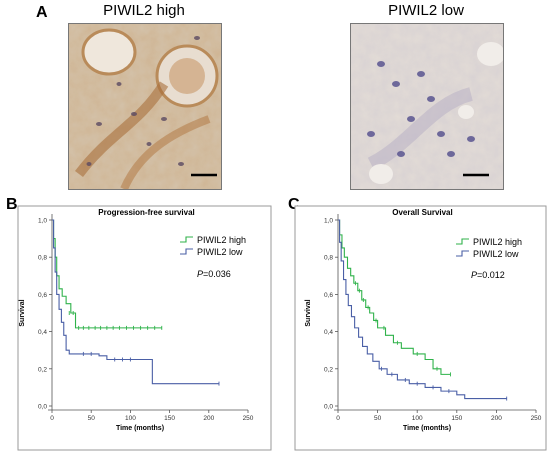 Image resolution: width=550 pixels, height=453 pixels. What do you see at coordinates (42, 12) in the screenshot?
I see `panel-label-a: A` at bounding box center [42, 12].